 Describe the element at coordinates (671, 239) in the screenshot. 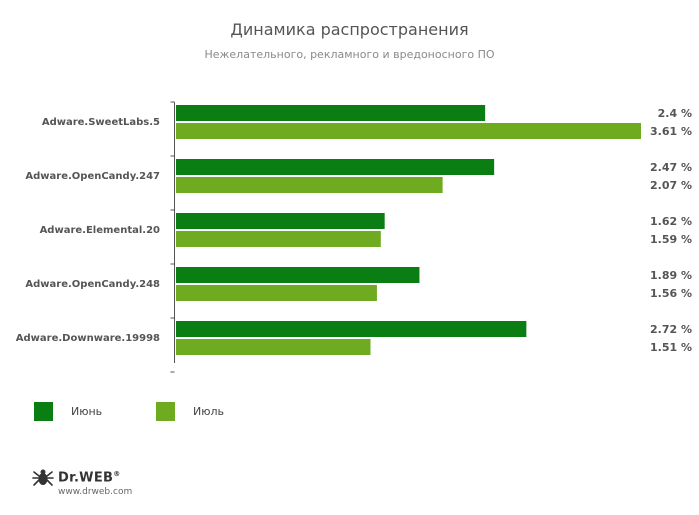

I see `data-label: 1.59 %` at that location.